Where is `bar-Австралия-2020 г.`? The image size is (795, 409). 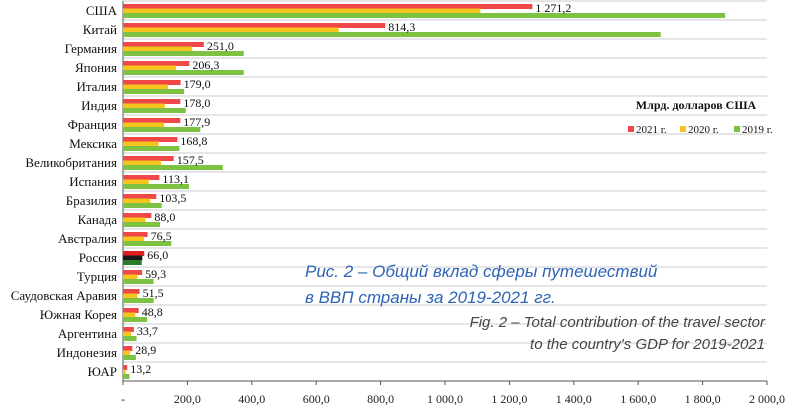 bar-Австралия-2020 г. is located at coordinates (133, 239).